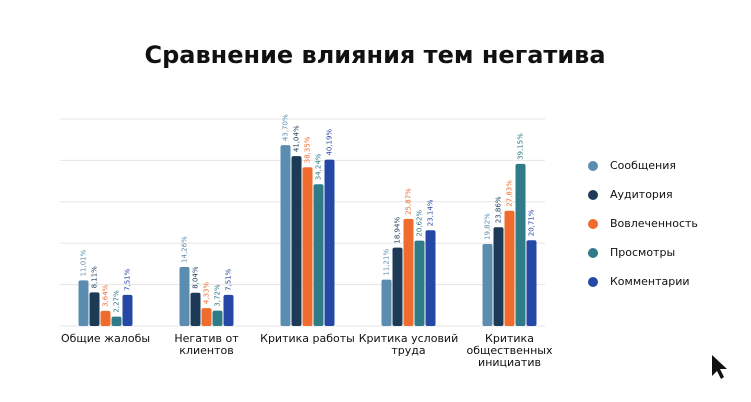 This screenshot has height=402, width=751. Describe the element at coordinates (307, 338) in the screenshot. I see `x-tick-label: Критика работы` at that location.